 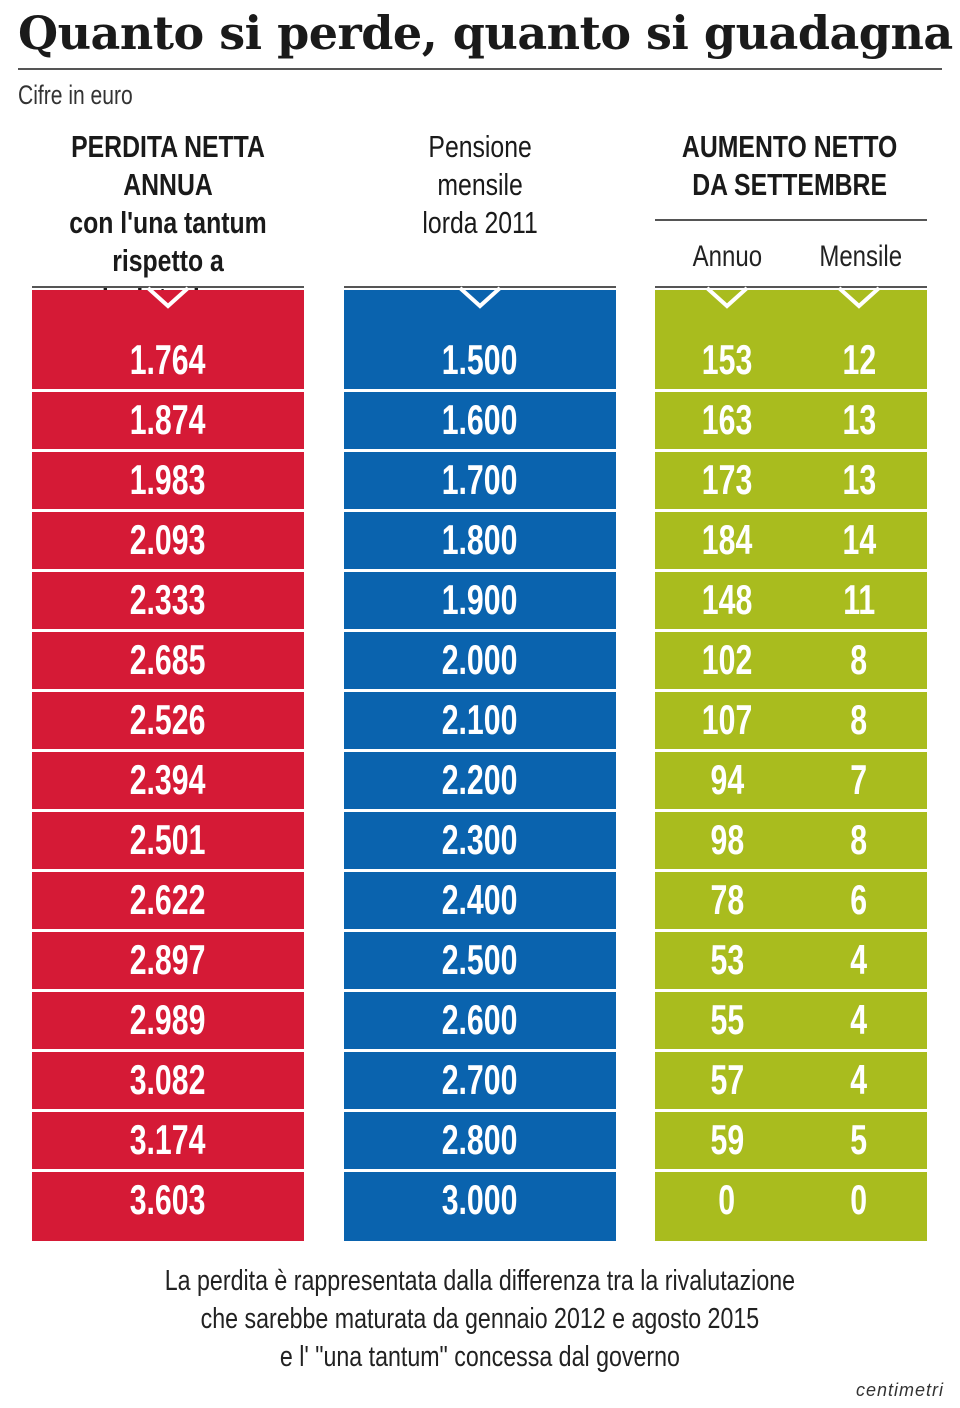 I want to click on loss-cell: 2.685, so click(x=168, y=660).